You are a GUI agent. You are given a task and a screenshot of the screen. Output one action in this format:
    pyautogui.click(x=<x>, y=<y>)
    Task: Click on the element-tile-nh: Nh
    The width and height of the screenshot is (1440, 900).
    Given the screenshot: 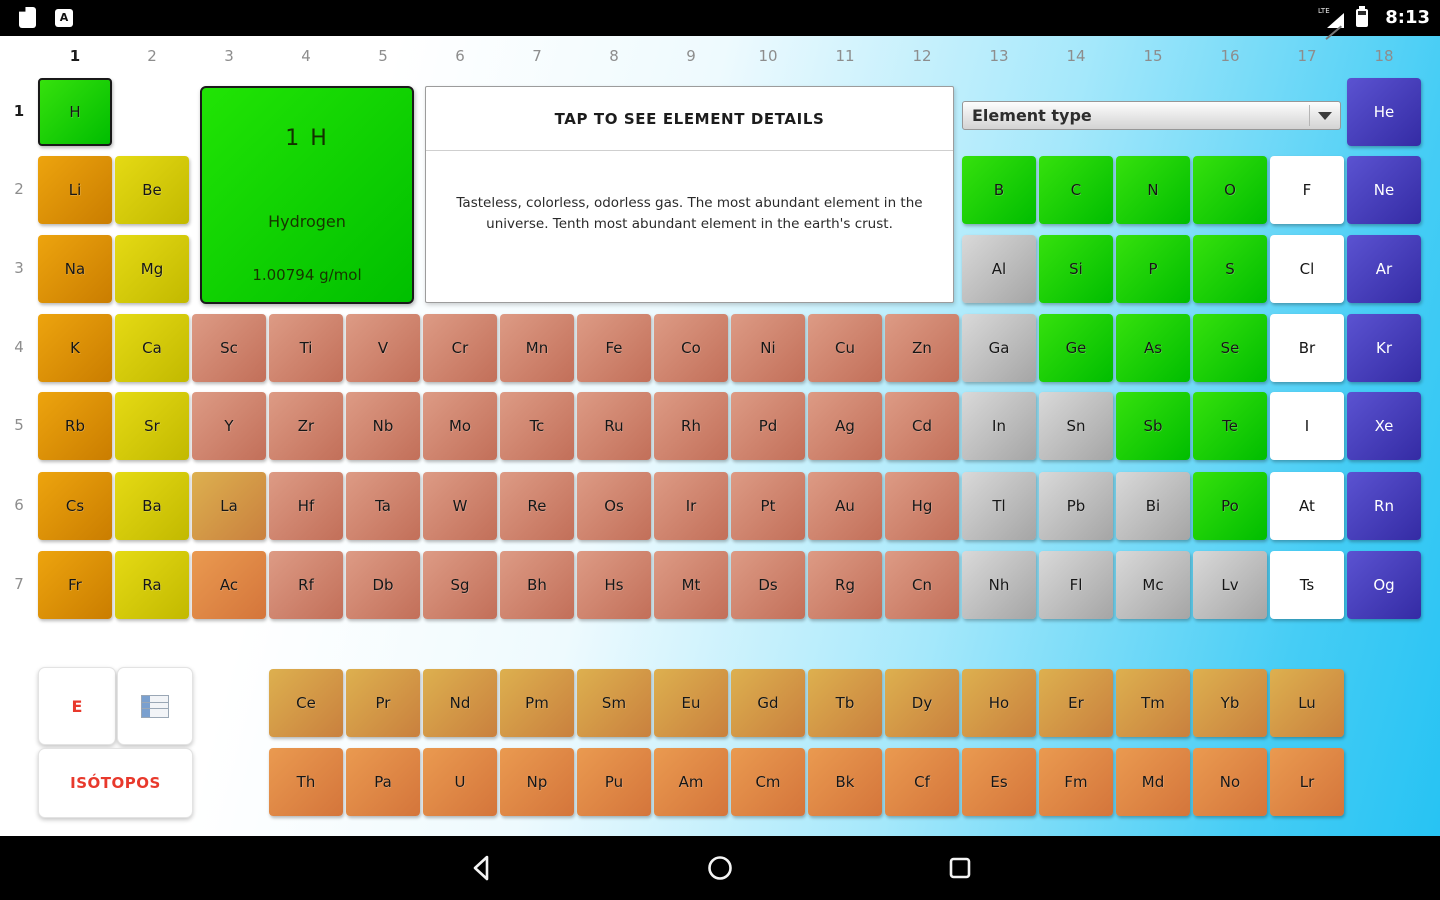 What is the action you would take?
    pyautogui.click(x=999, y=585)
    